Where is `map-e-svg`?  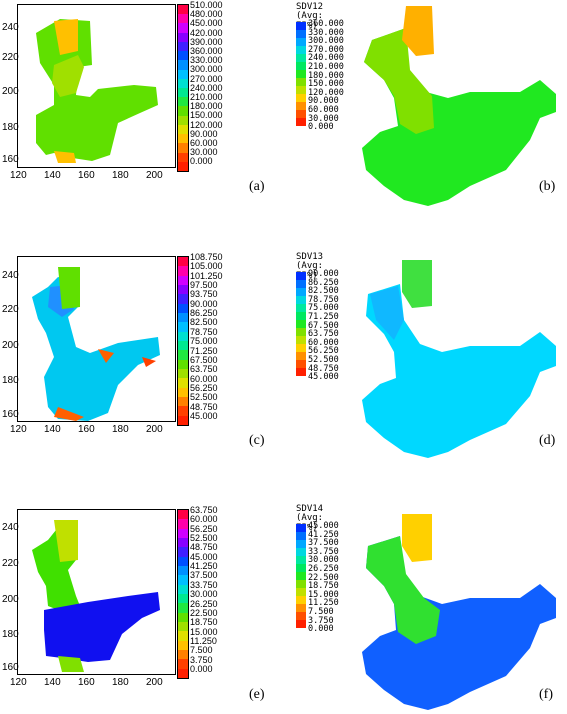 map-e-svg is located at coordinates (96, 596).